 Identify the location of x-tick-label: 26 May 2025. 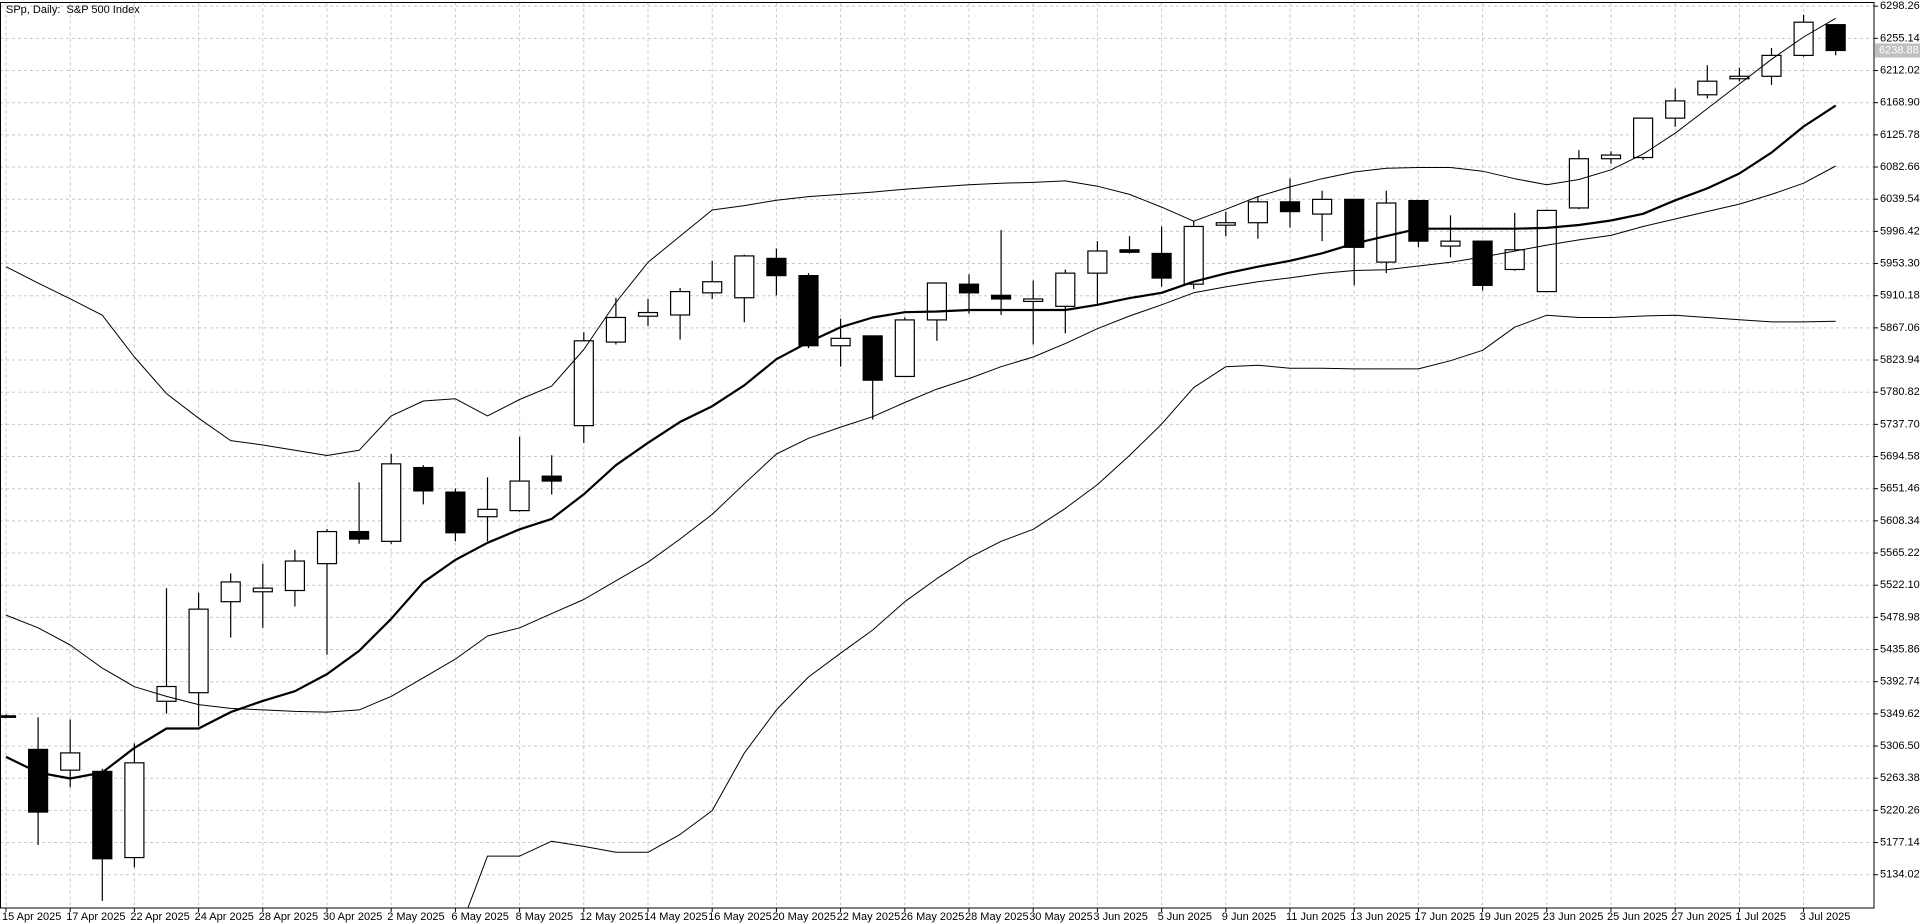
(933, 917).